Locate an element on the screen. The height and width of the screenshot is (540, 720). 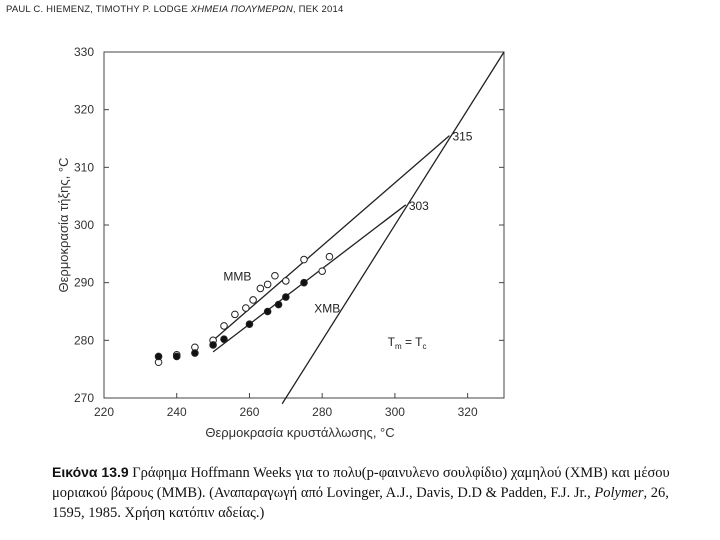
fit-line-xmb is located at coordinates (309, 278).